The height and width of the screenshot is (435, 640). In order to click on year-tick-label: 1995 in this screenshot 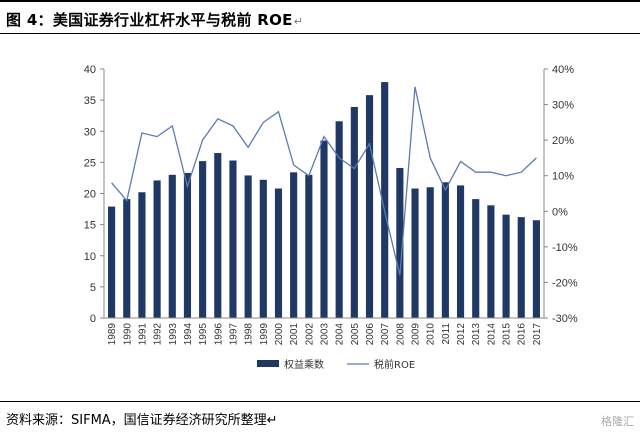, I will do `click(203, 334)`.